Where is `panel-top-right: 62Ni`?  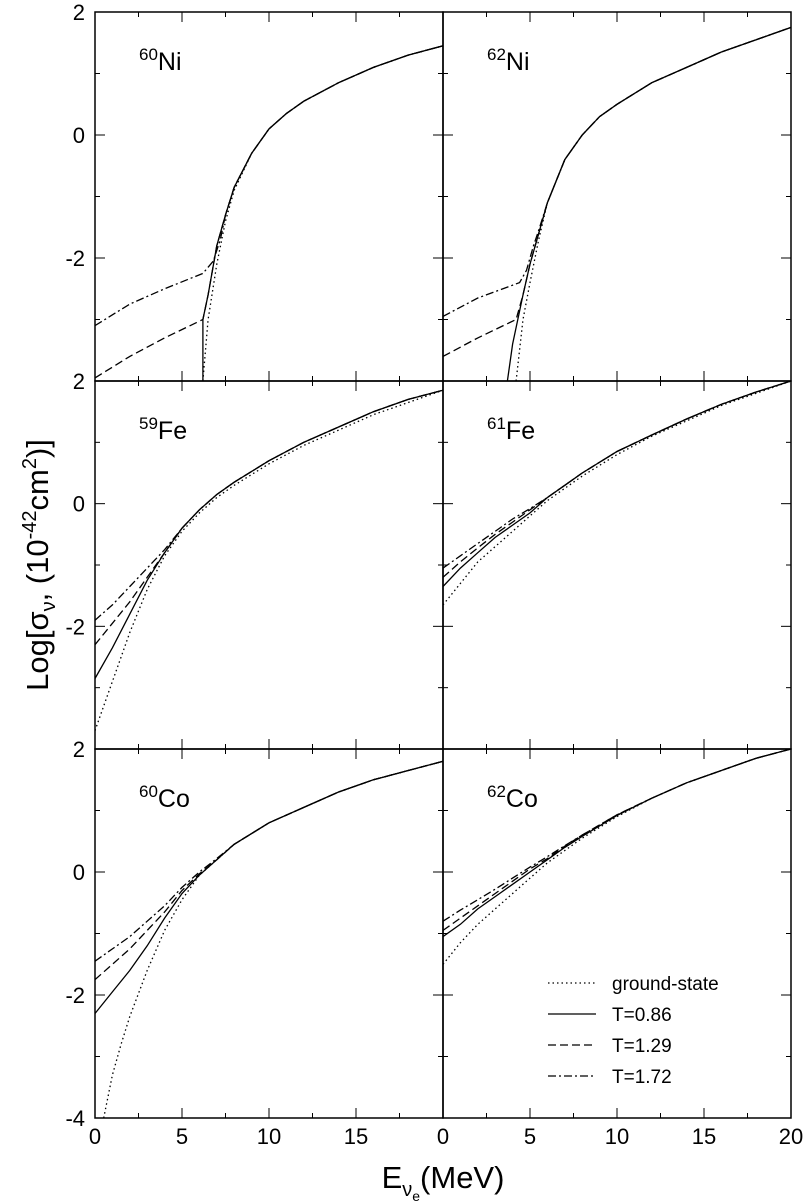
panel-top-right: 62Ni is located at coordinates (617, 196).